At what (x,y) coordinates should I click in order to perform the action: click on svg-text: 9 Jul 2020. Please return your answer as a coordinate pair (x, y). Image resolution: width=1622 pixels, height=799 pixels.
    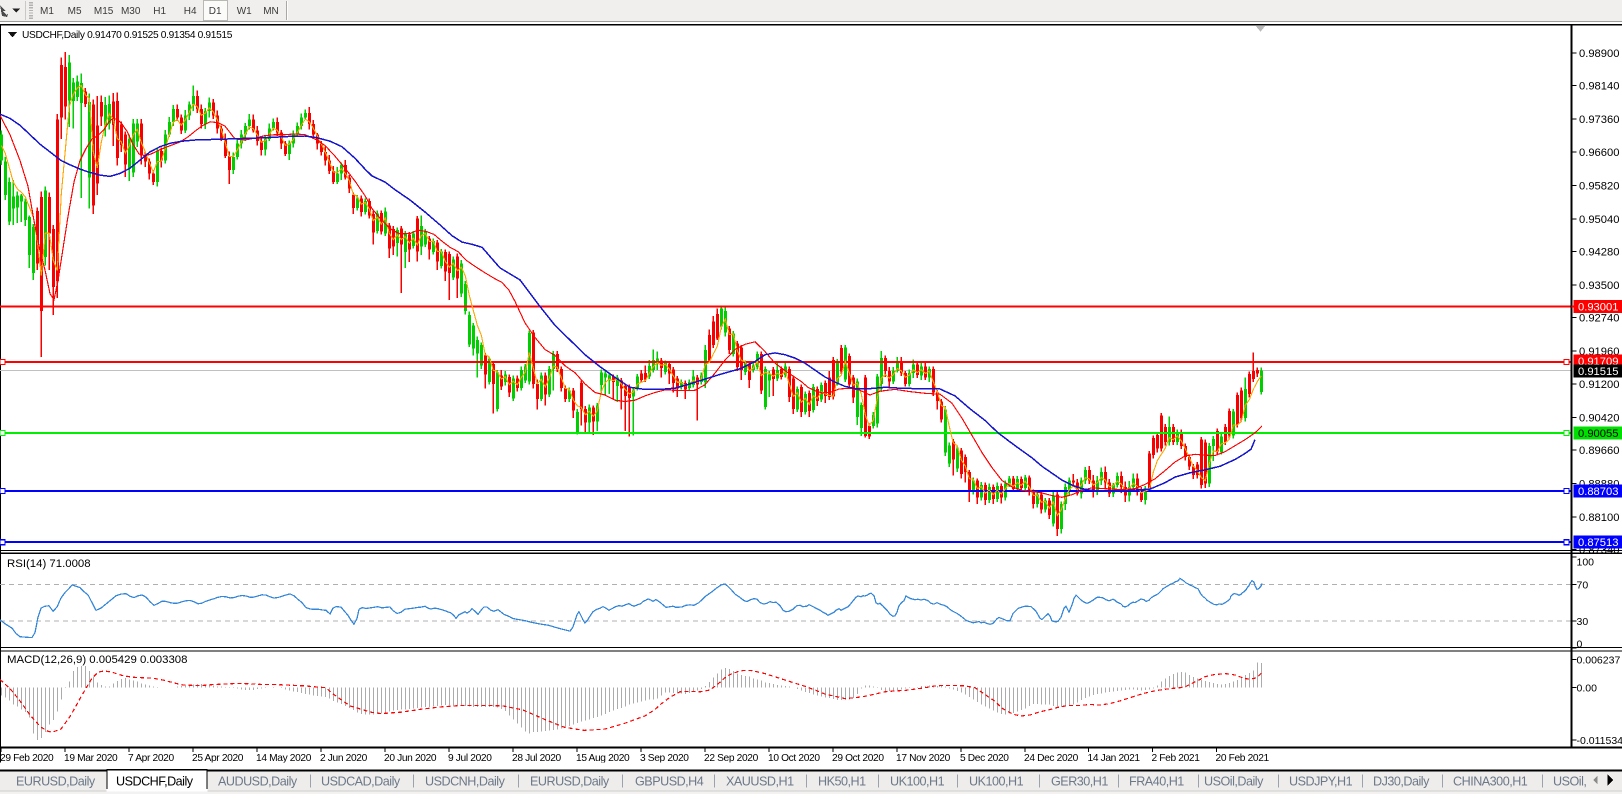
    Looking at the image, I should click on (470, 758).